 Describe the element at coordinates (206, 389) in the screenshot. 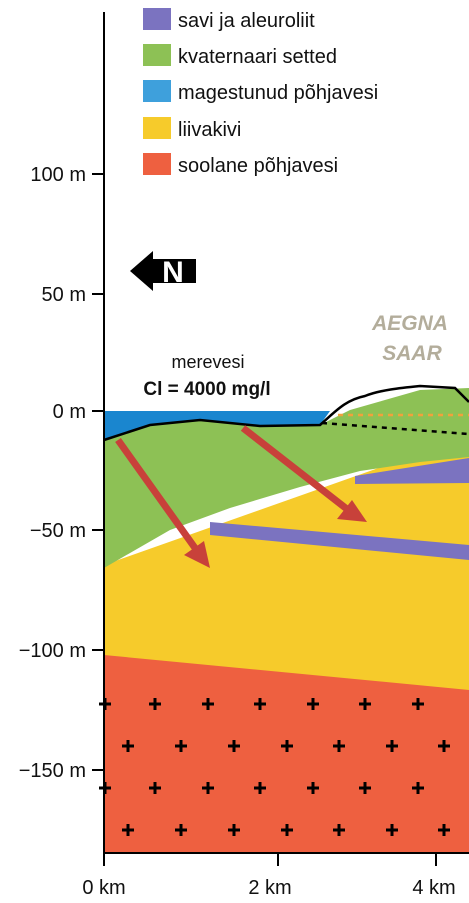

I see `chloride-label: Cl = 4000 mg/l` at that location.